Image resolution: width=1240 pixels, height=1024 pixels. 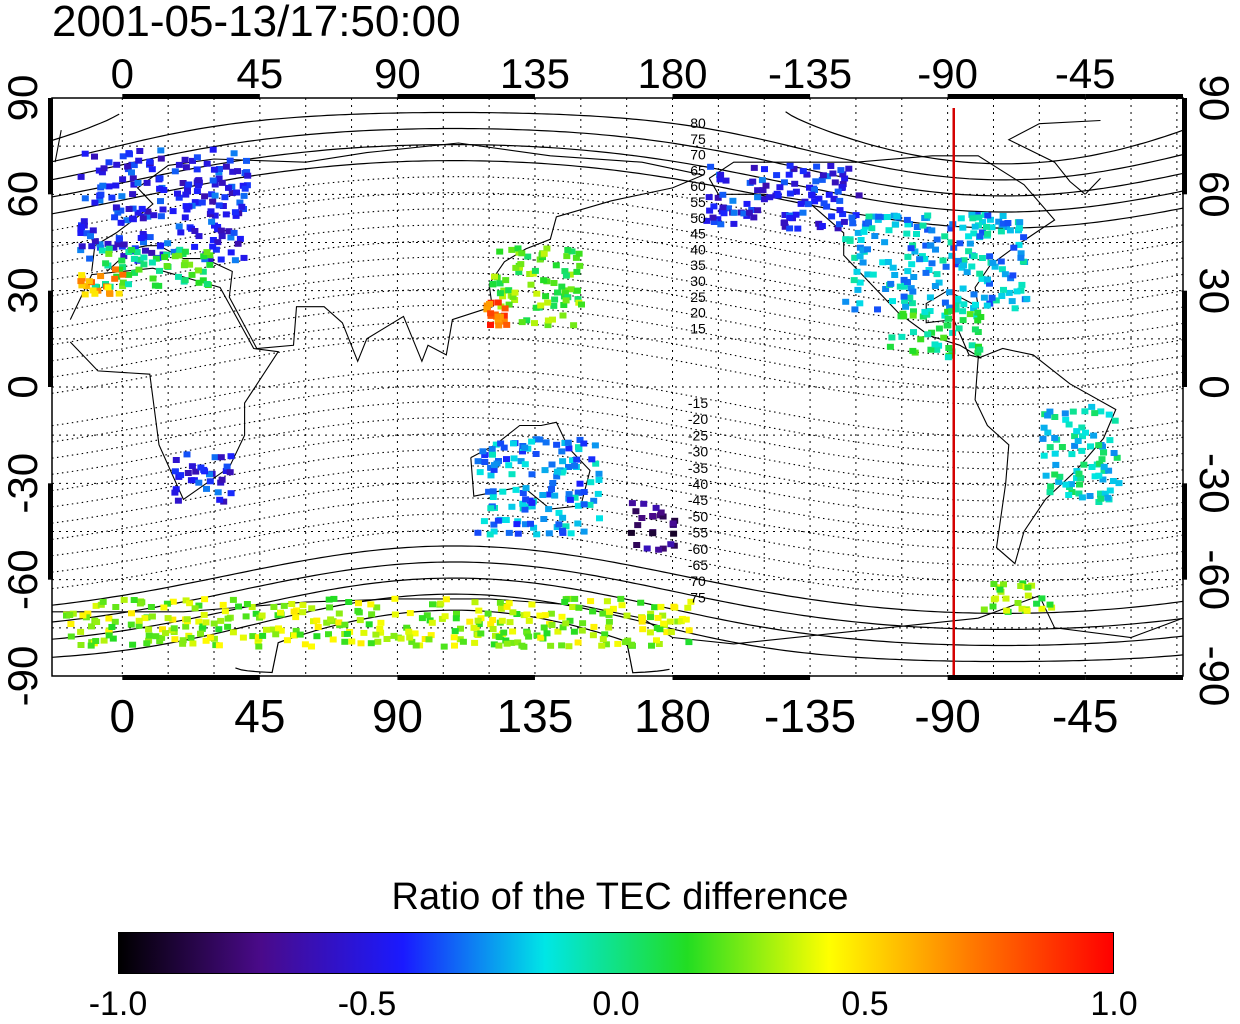 I want to click on contour-label: 30, so click(x=698, y=281).